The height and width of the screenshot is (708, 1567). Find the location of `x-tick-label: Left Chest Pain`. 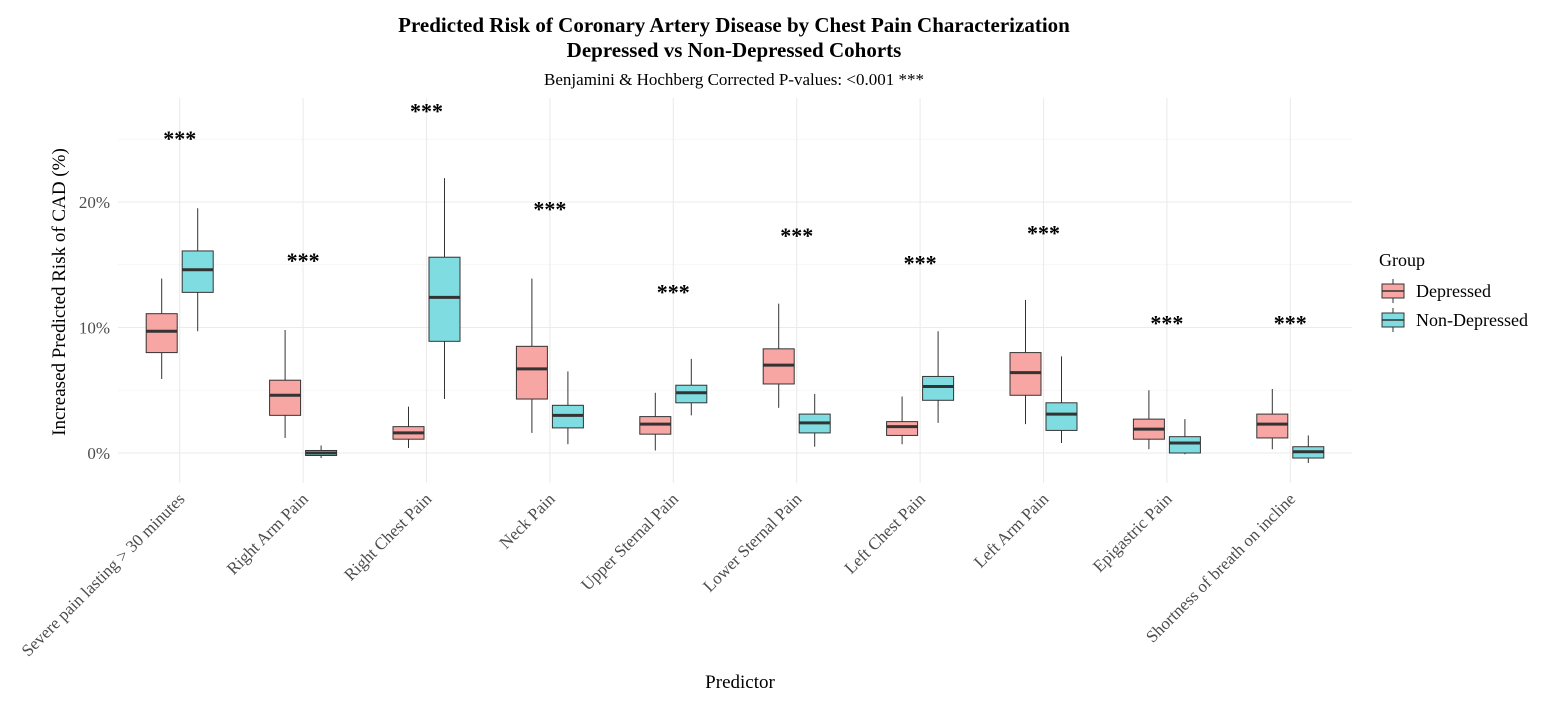

x-tick-label: Left Chest Pain is located at coordinates (885, 533).